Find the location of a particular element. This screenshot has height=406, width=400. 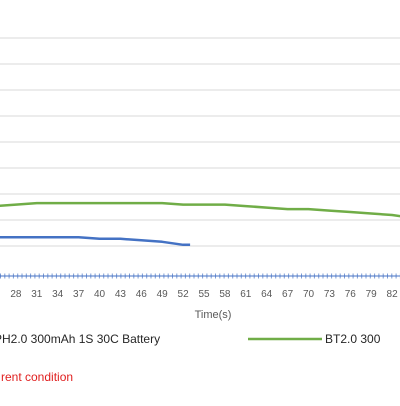

legend-label-bt20: BT2.0 300 is located at coordinates (353, 339).